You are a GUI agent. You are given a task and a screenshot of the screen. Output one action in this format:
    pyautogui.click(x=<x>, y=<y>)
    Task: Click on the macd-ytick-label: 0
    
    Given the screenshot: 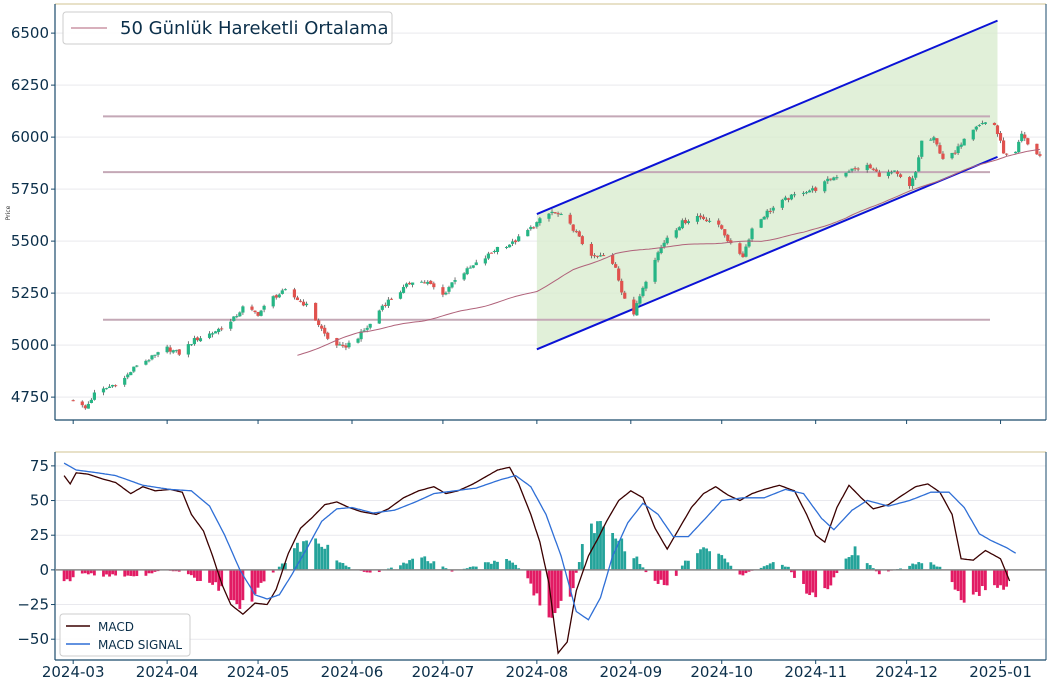 What is the action you would take?
    pyautogui.click(x=44, y=570)
    